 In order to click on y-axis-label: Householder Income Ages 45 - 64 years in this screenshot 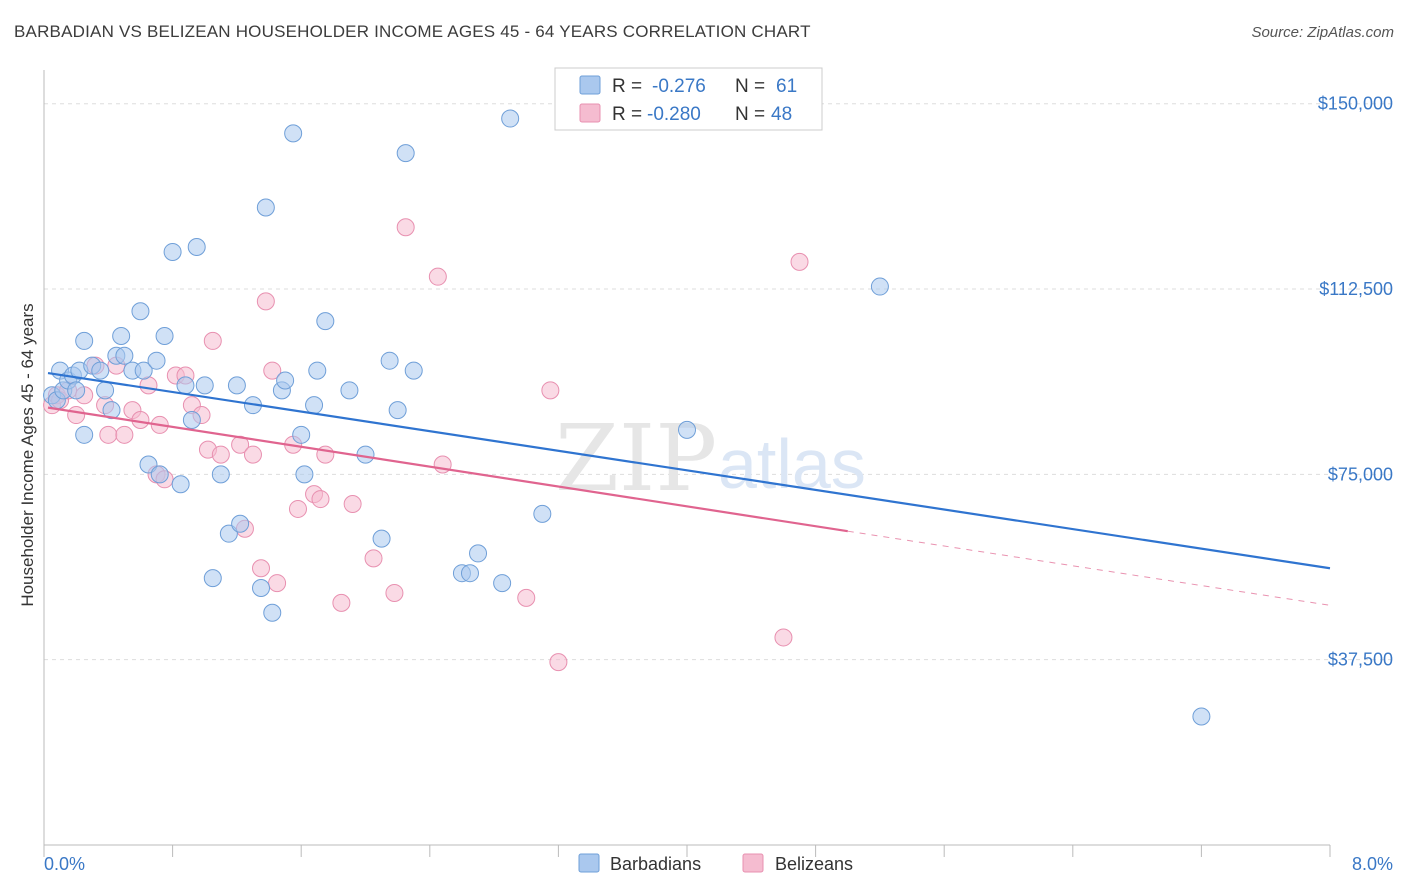, I will do `click(27, 454)`.